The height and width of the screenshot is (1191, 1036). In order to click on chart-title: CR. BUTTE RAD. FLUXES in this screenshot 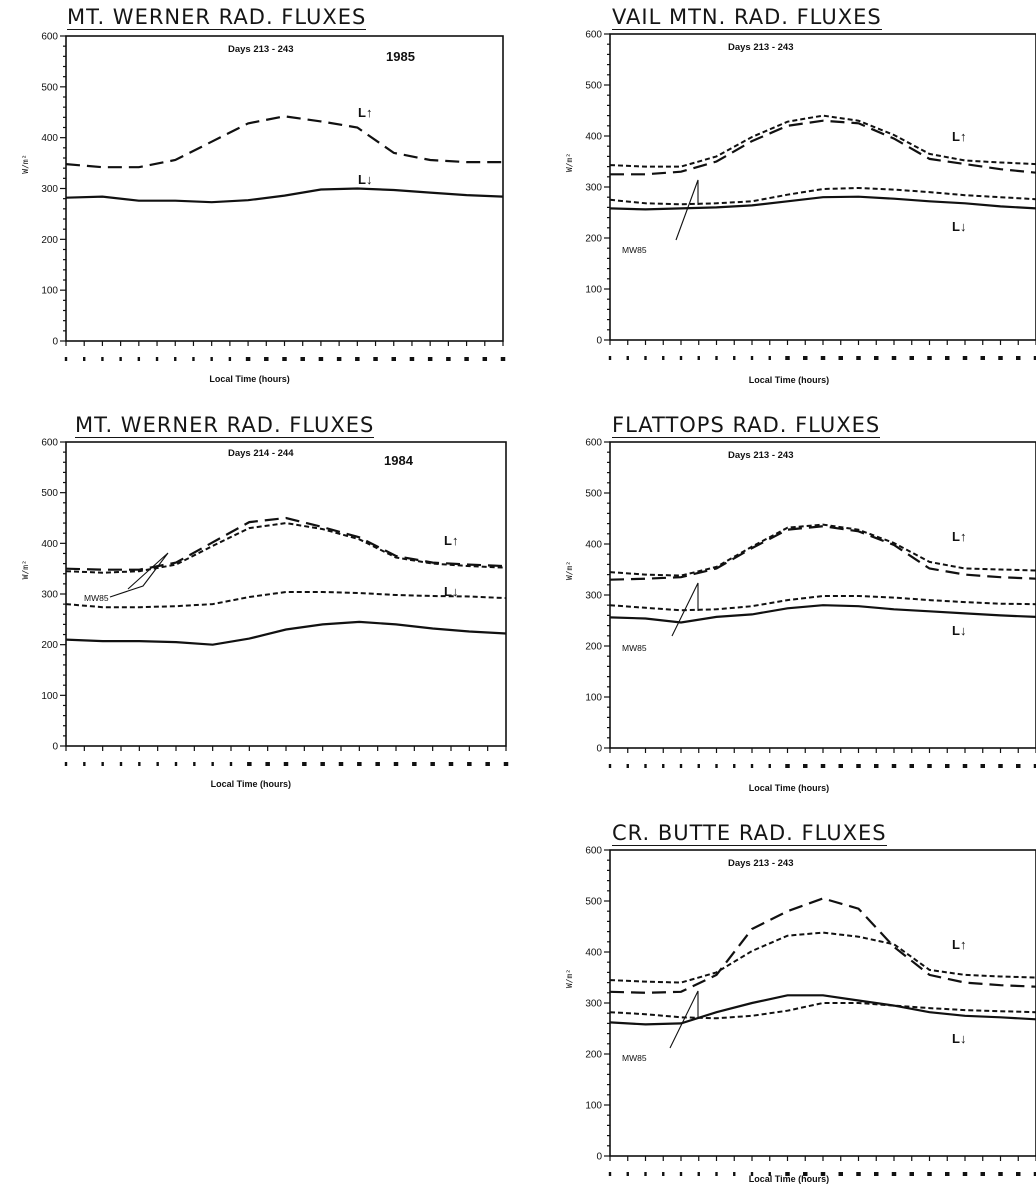, I will do `click(749, 833)`.